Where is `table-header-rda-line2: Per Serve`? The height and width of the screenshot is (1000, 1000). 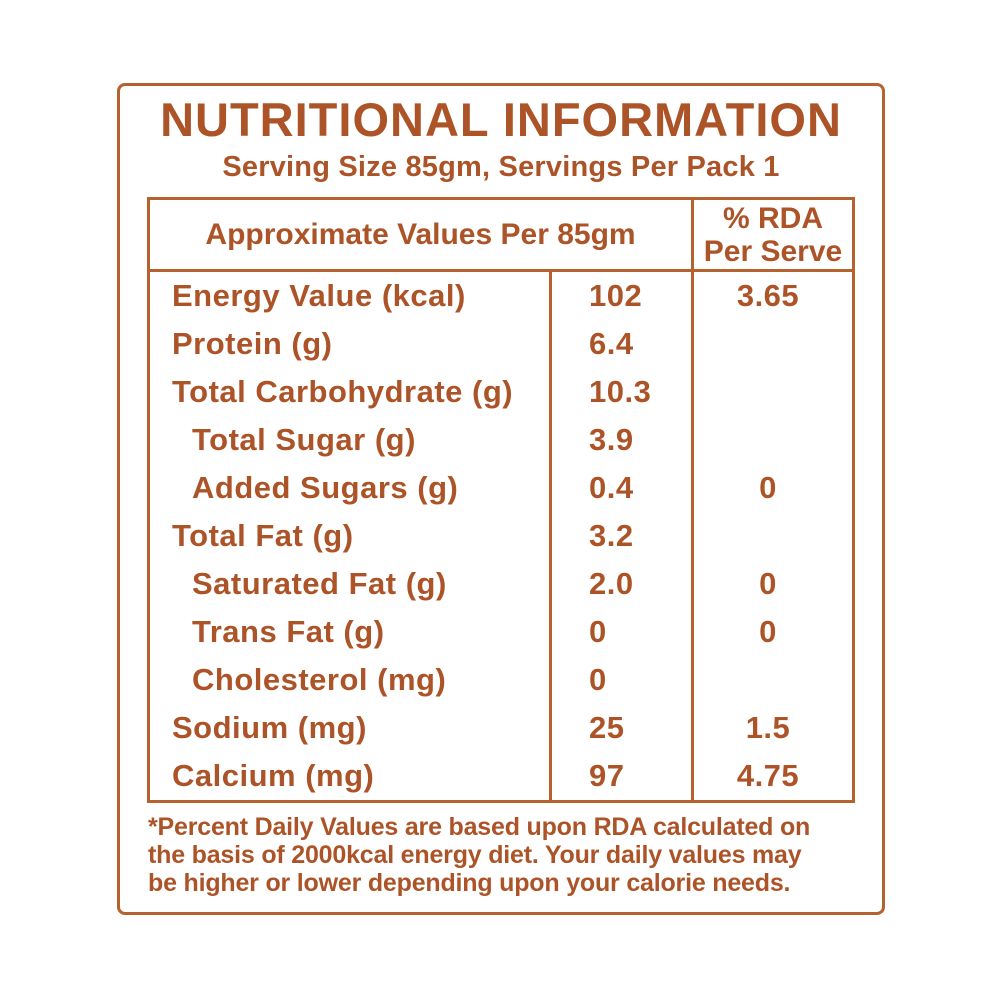 table-header-rda-line2: Per Serve is located at coordinates (773, 251).